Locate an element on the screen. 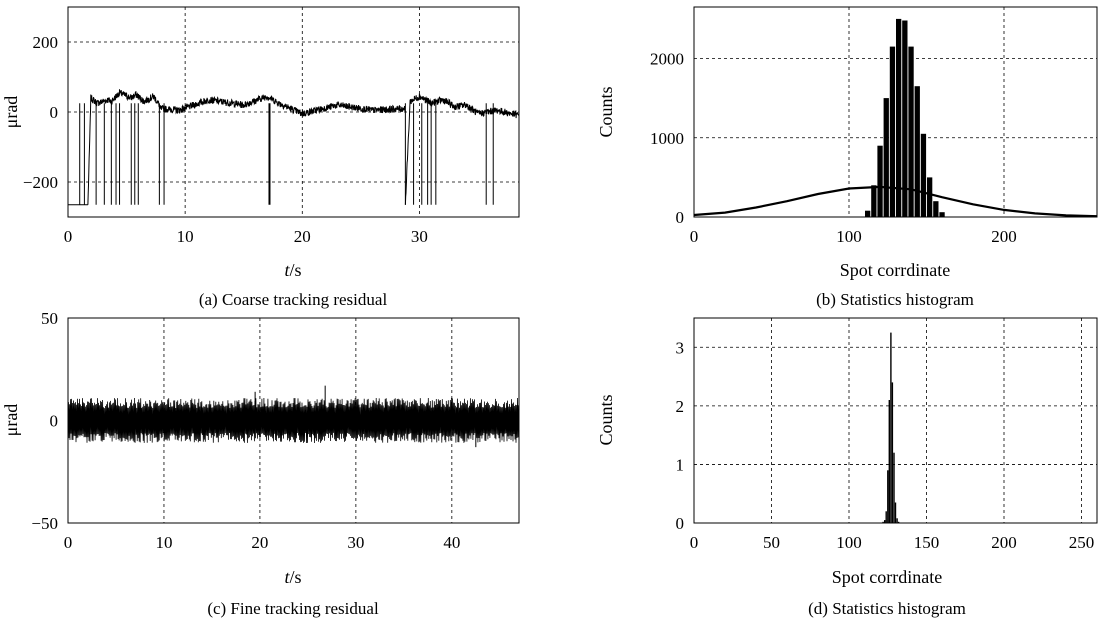 The width and height of the screenshot is (1106, 626). frame-d is located at coordinates (895, 420).